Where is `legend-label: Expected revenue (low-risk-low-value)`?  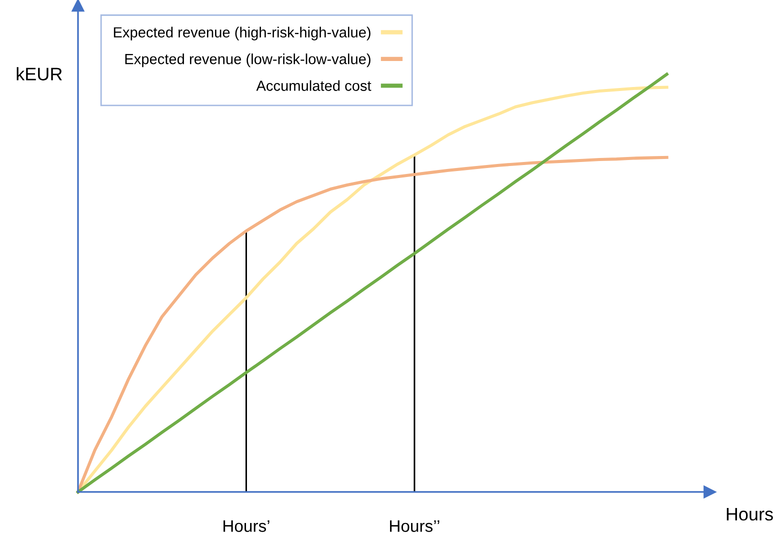 legend-label: Expected revenue (low-risk-low-value) is located at coordinates (247, 61).